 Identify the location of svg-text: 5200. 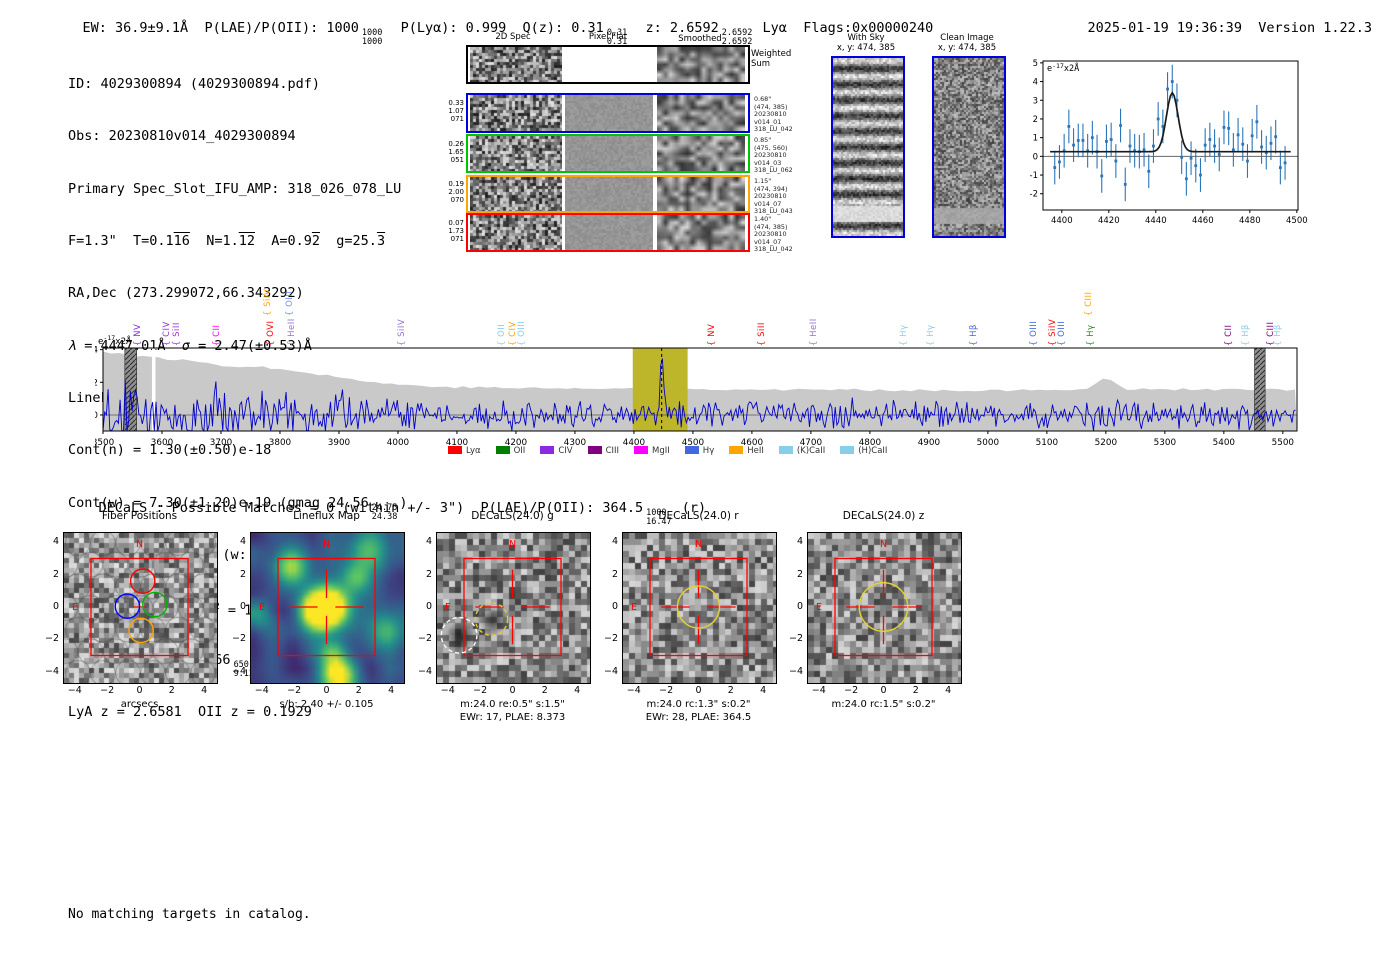
(1106, 443).